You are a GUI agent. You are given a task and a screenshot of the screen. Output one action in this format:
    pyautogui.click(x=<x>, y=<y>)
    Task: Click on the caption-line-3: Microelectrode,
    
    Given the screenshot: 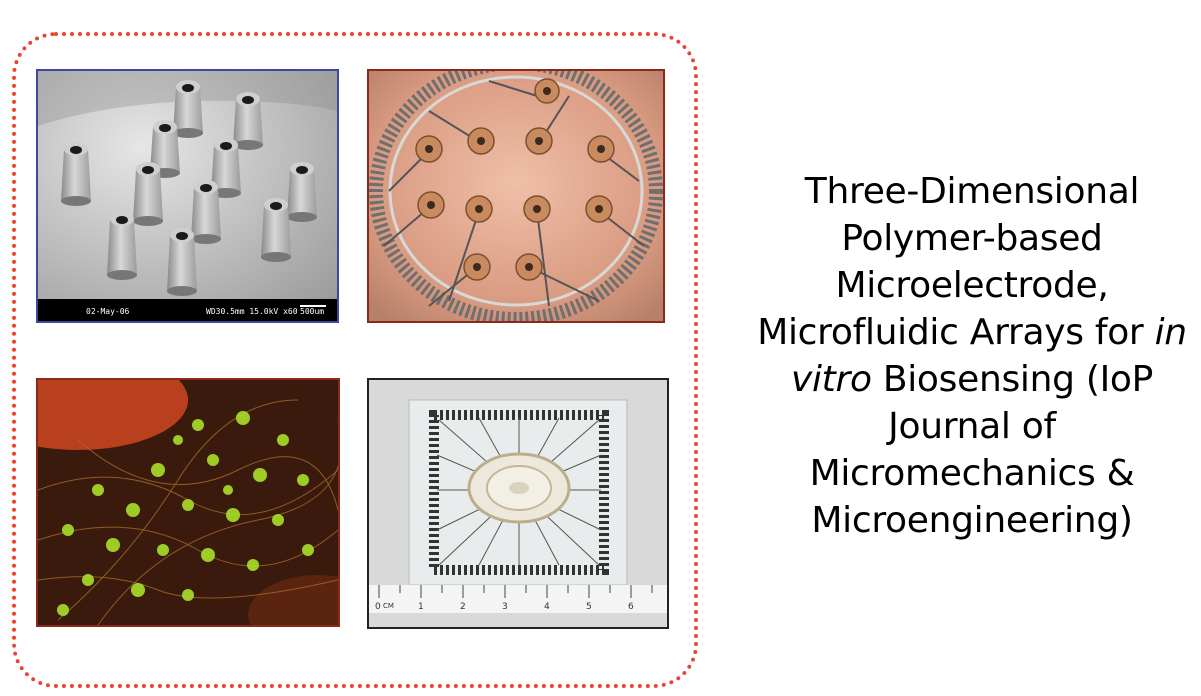 What is the action you would take?
    pyautogui.click(x=972, y=285)
    